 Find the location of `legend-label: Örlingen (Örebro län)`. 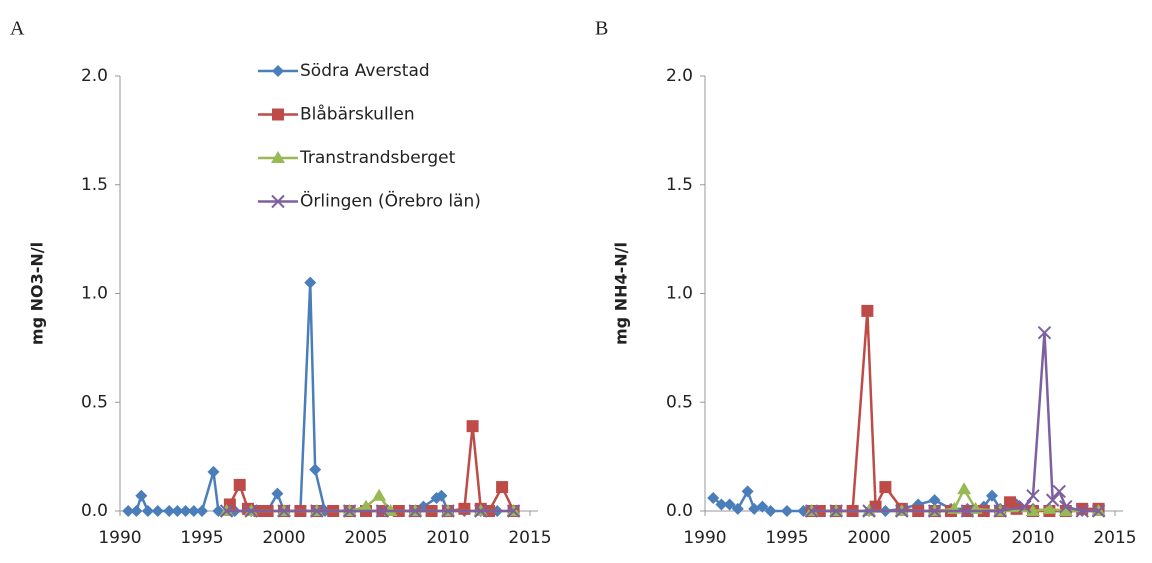

legend-label: Örlingen (Örebro län) is located at coordinates (390, 201).